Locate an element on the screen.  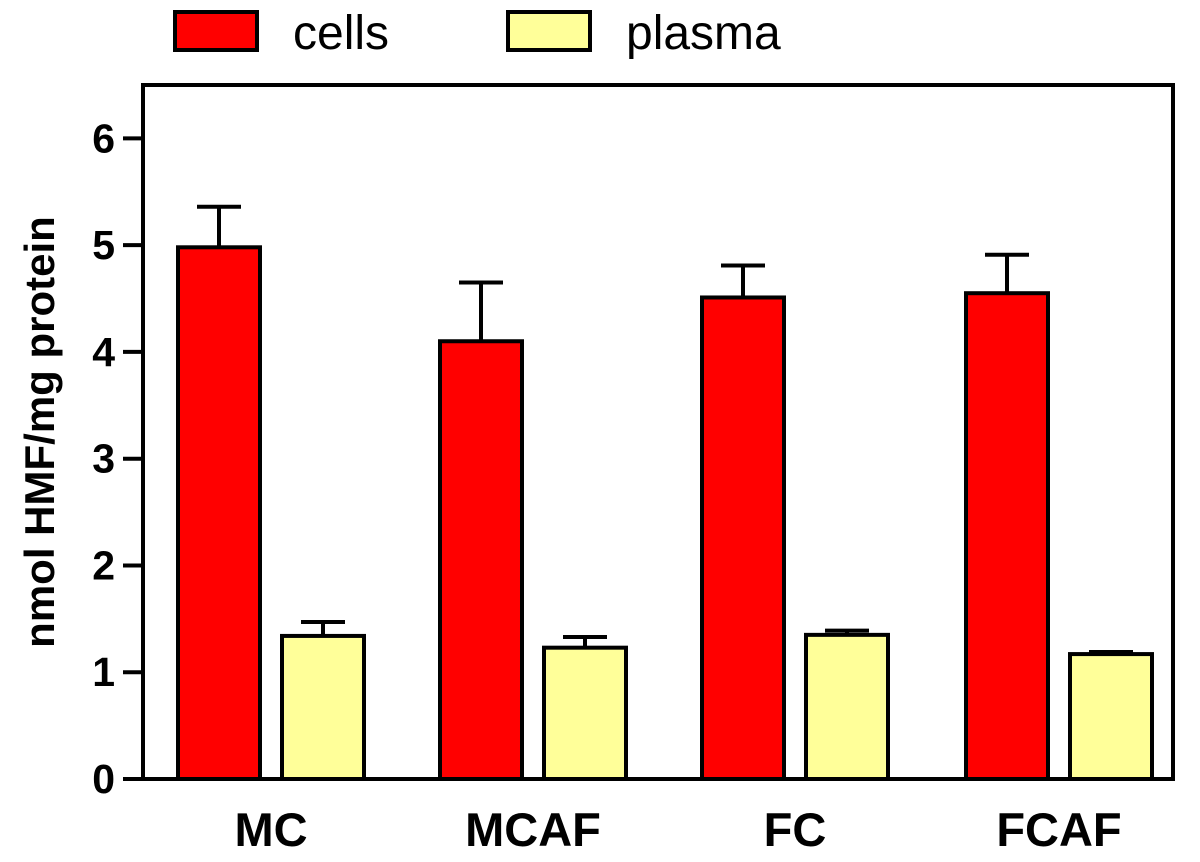
bar-cells-fcaf is located at coordinates (1007, 536).